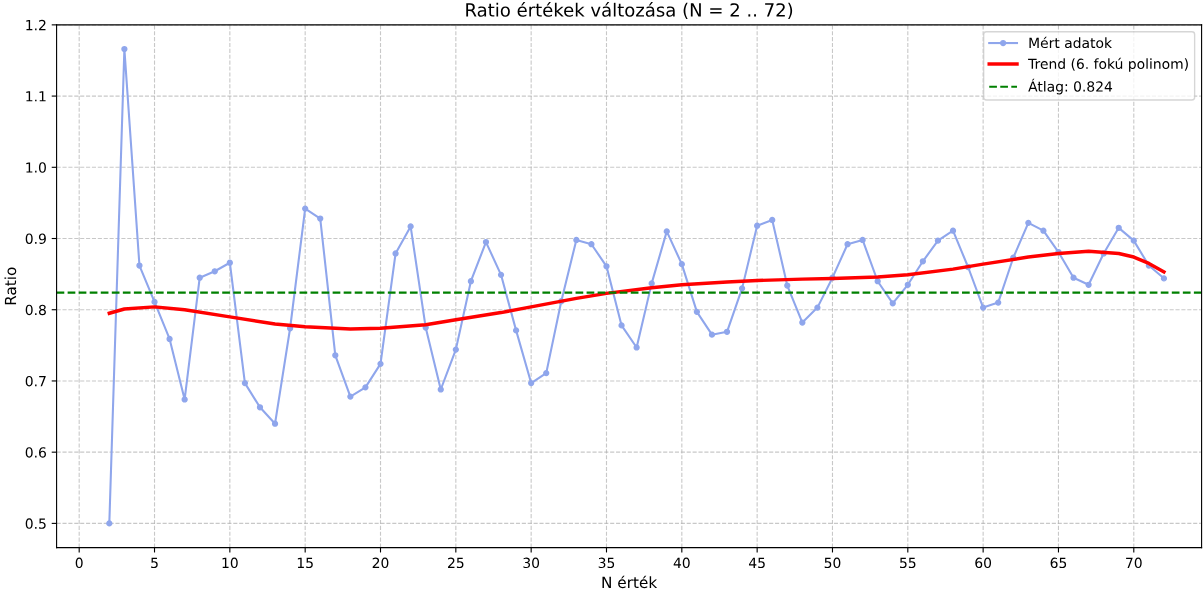 This screenshot has width=1204, height=592. I want to click on x-tick-label: 65, so click(1058, 563).